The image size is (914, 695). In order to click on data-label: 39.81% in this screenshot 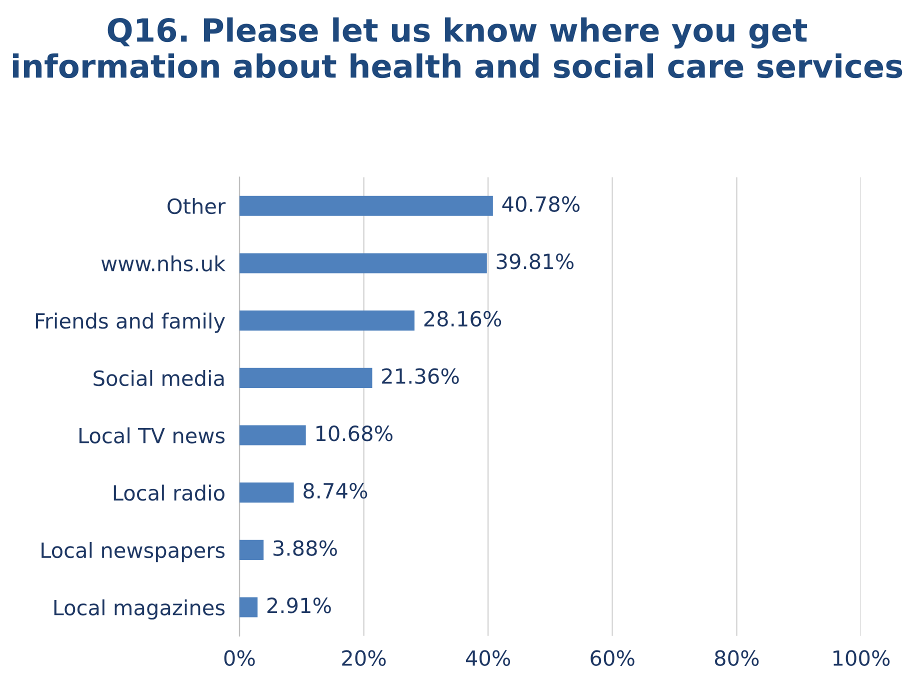, I will do `click(535, 262)`.